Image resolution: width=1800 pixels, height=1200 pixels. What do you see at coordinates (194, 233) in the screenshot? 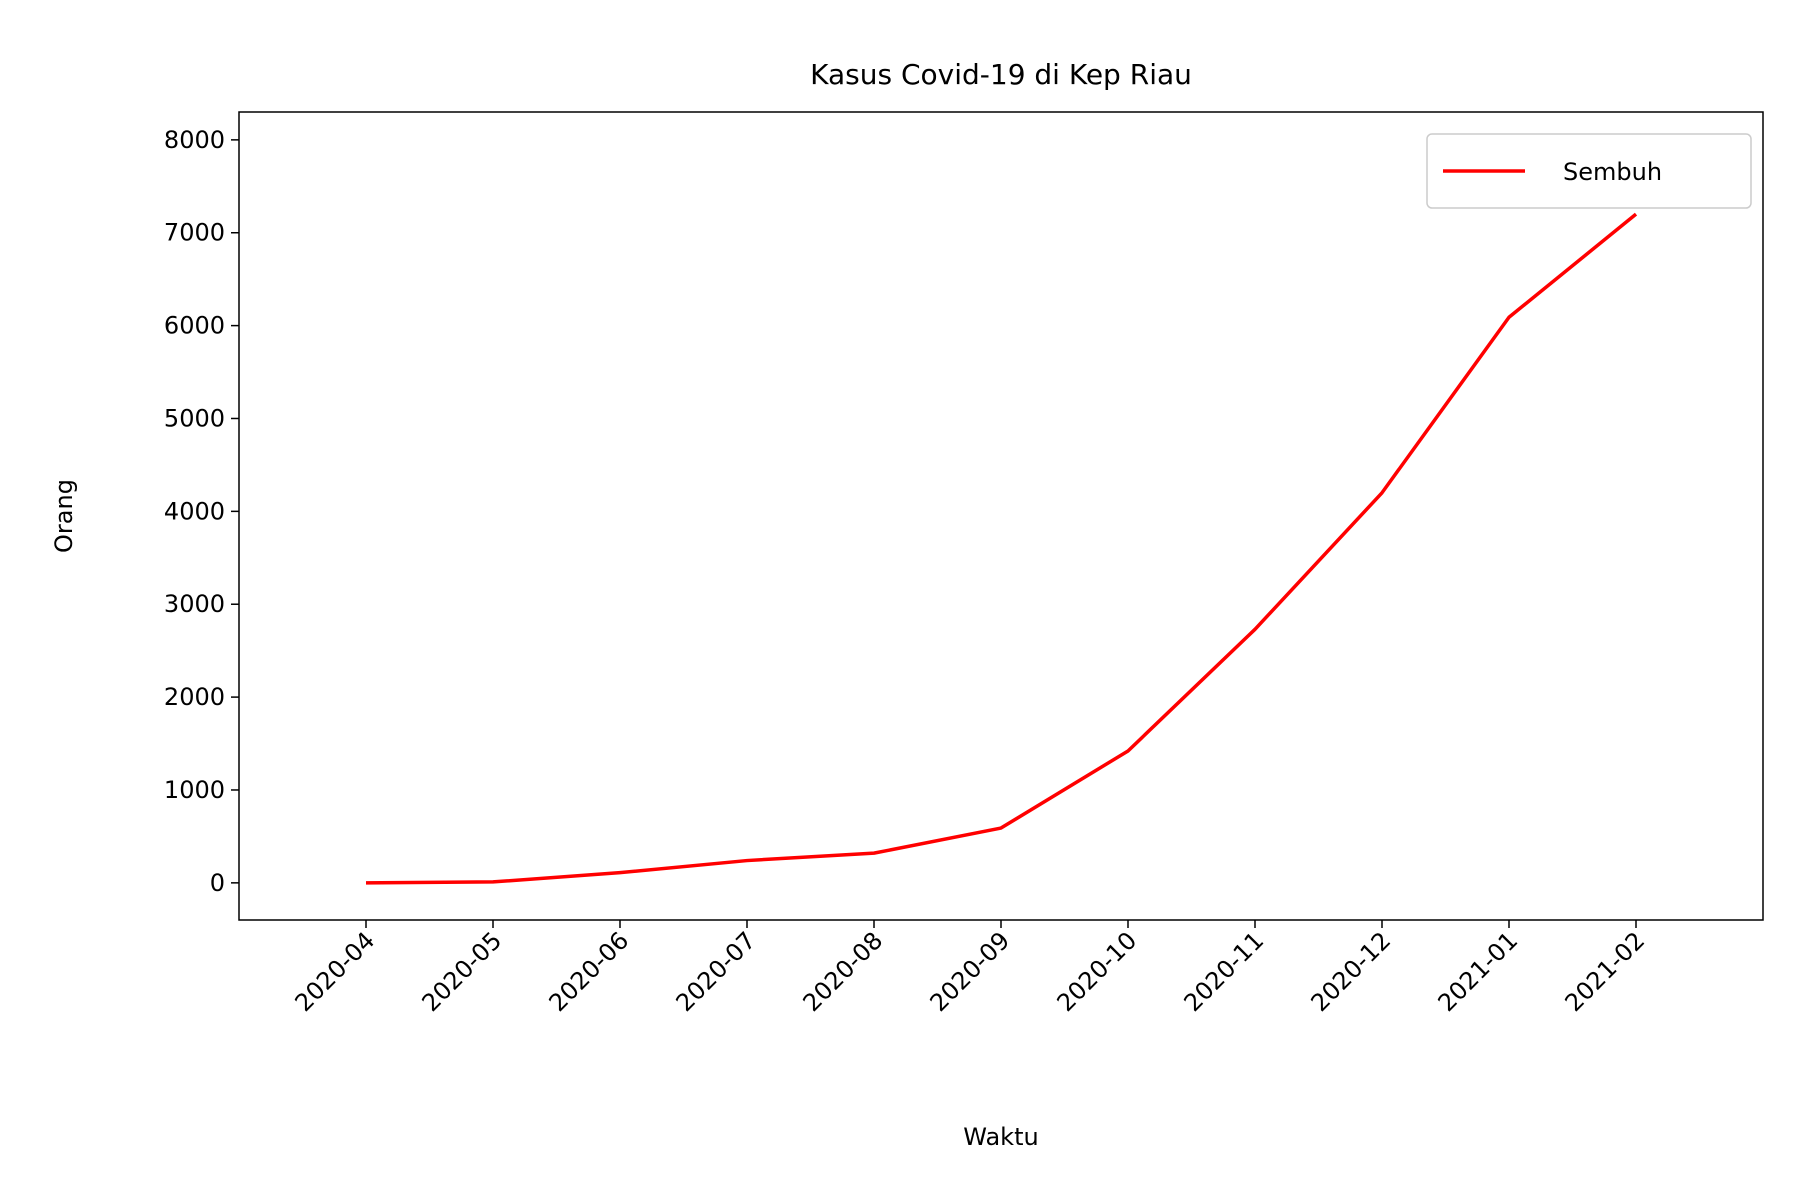
I see `y-tick-label: 7000` at bounding box center [194, 233].